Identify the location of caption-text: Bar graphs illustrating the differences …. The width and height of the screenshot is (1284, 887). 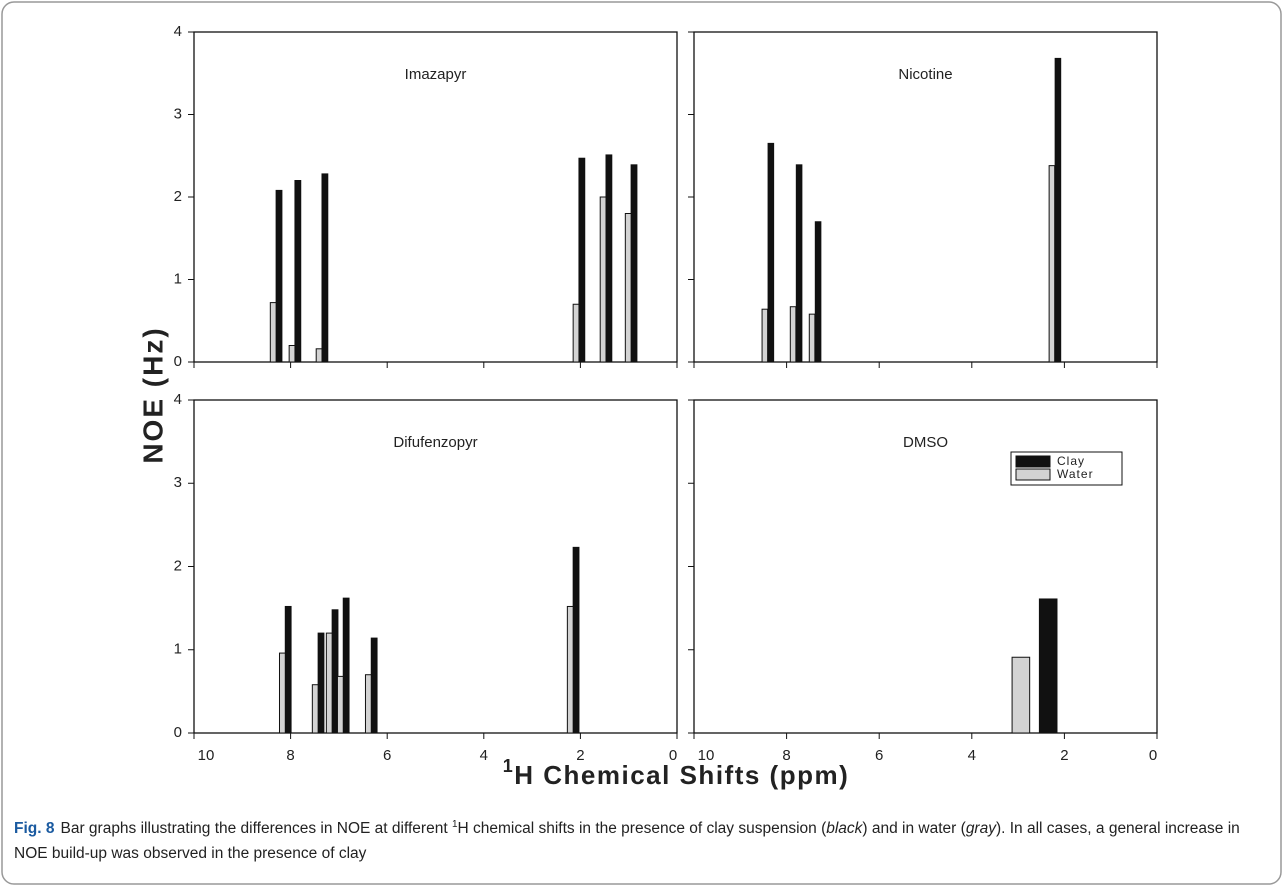
(256, 829).